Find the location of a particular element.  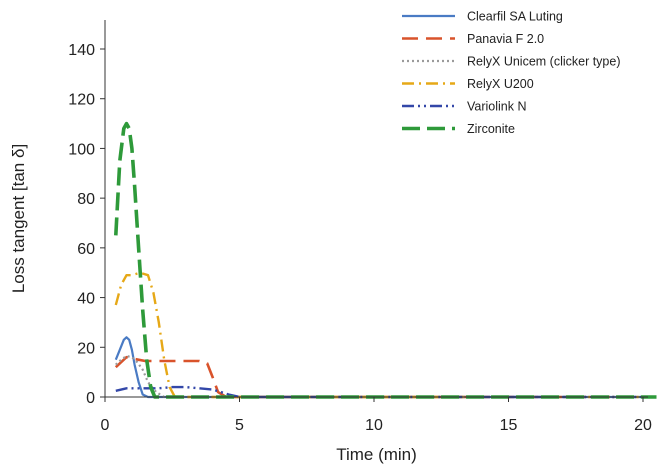

y-tick-label: 140 is located at coordinates (81, 50).